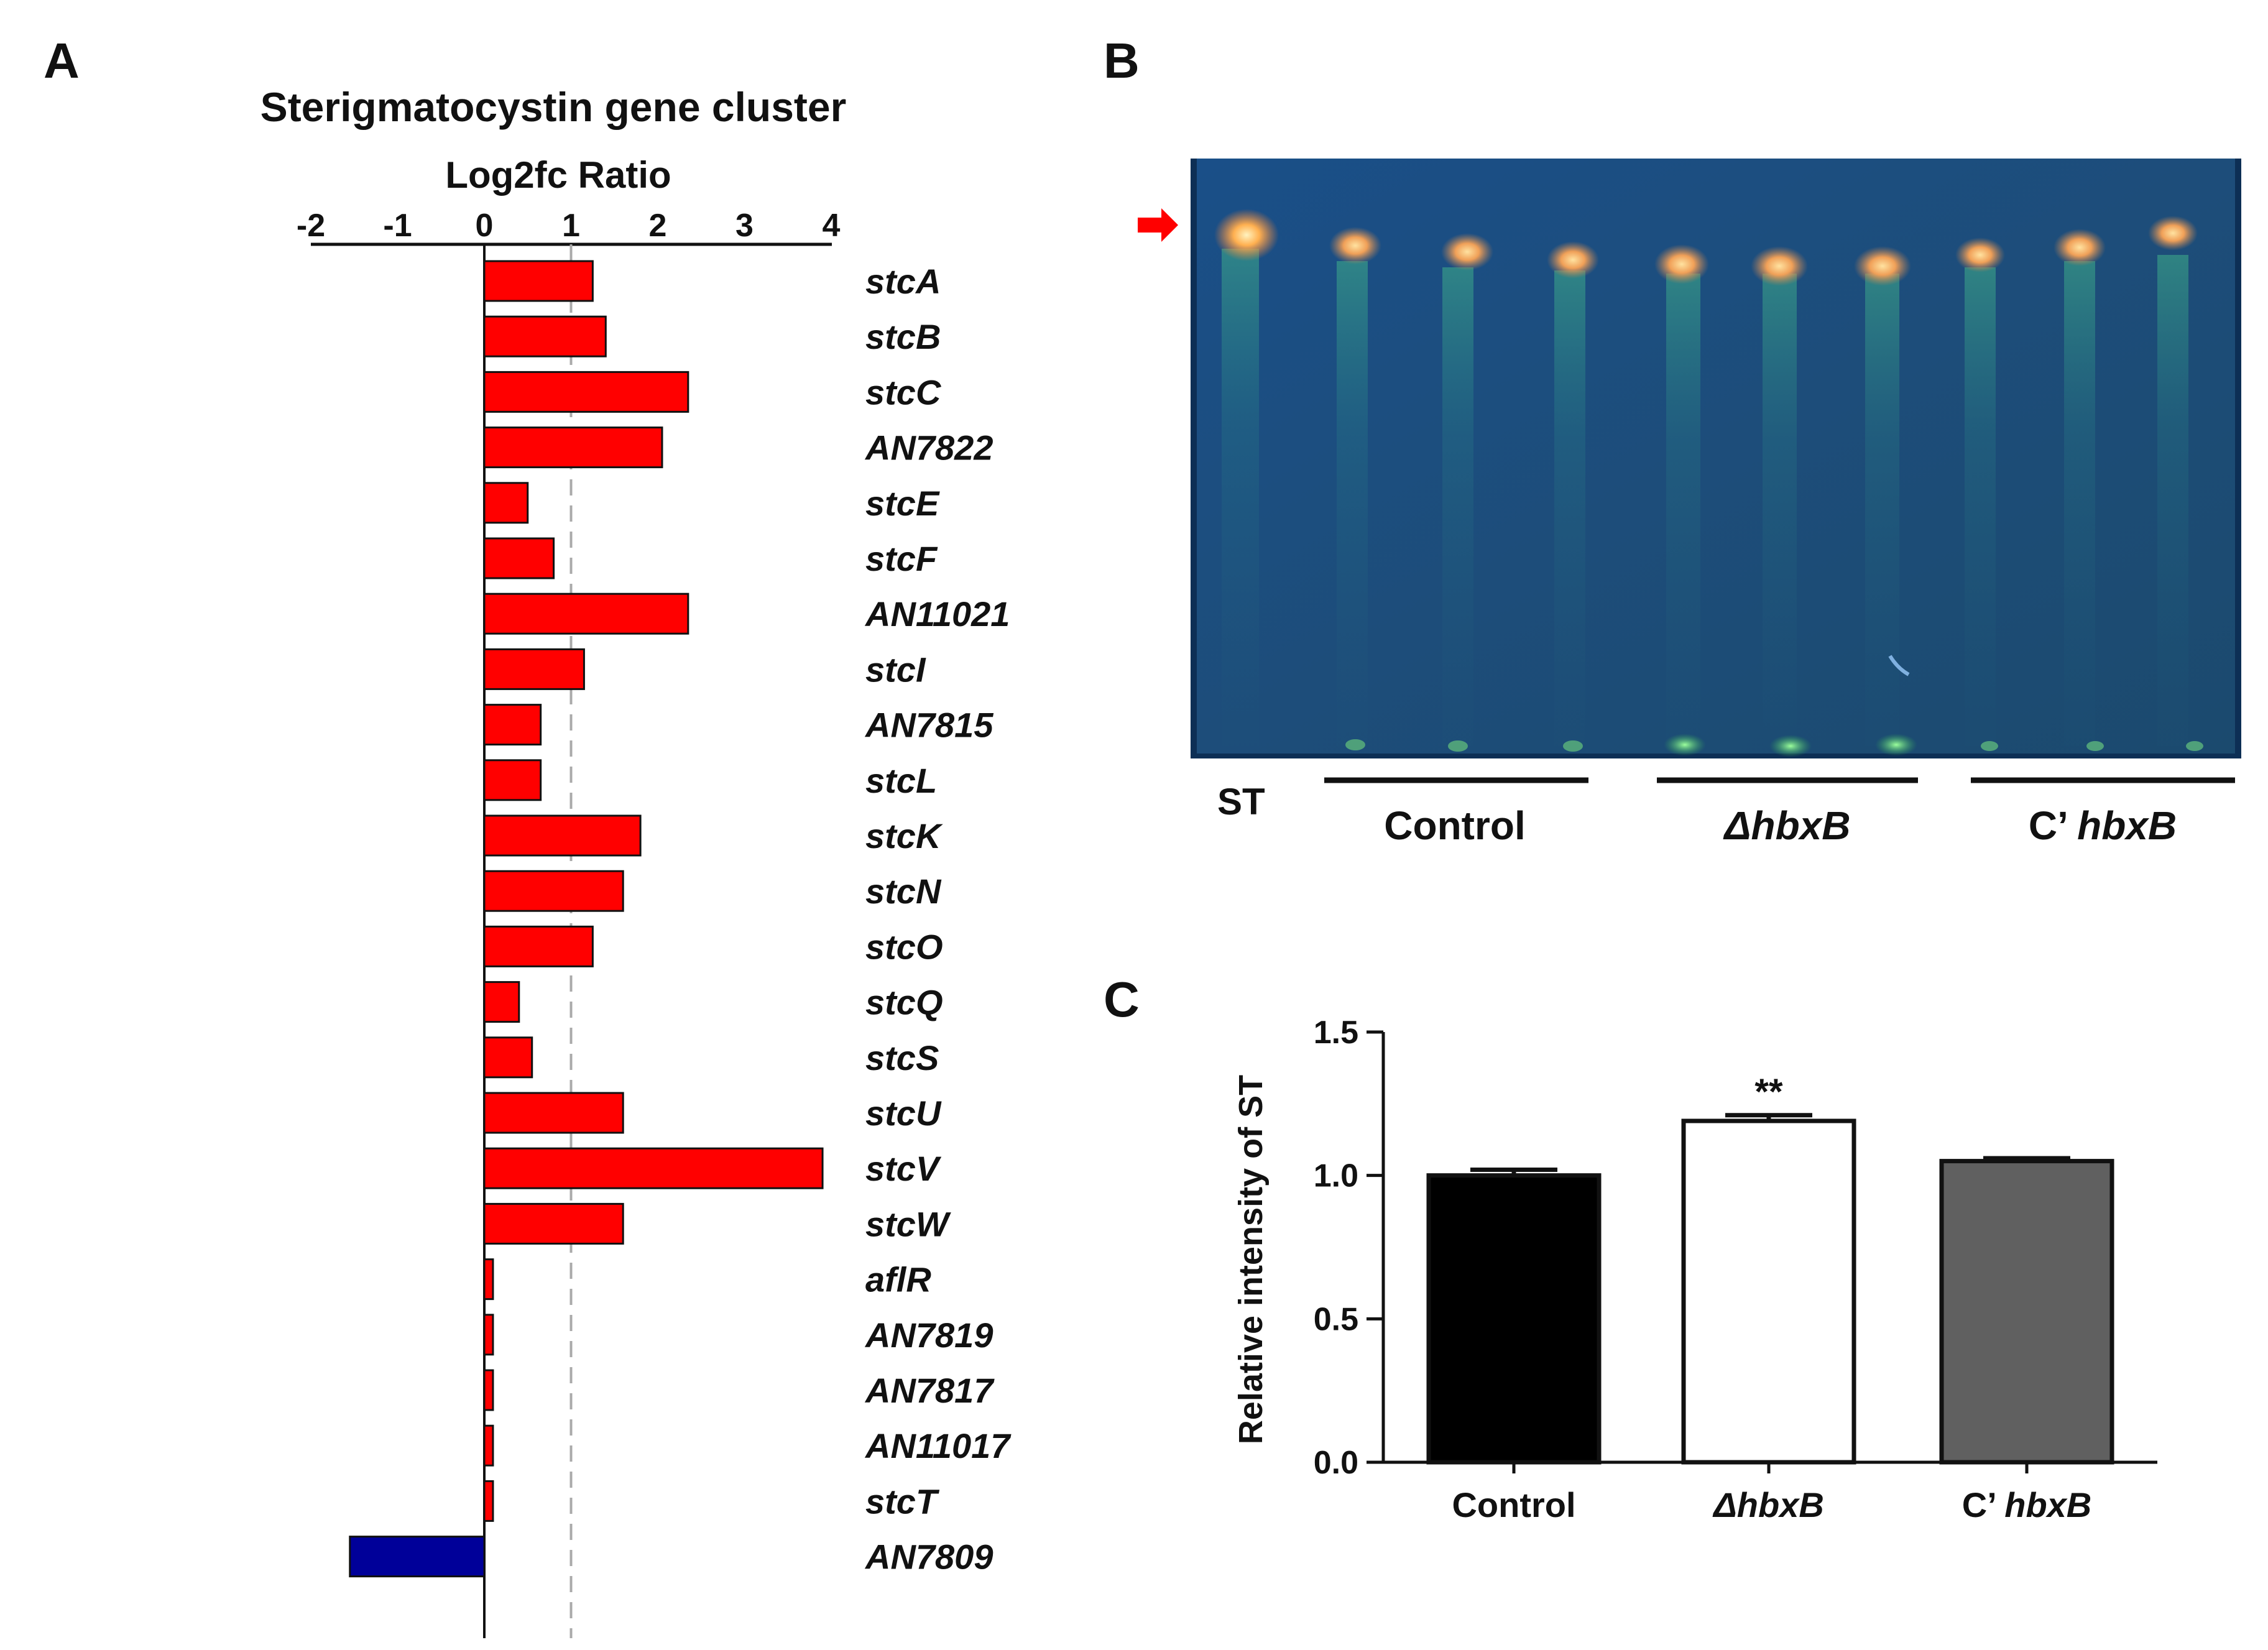 The image size is (2268, 1650). What do you see at coordinates (2103, 825) in the screenshot?
I see `tlc-group-label-complement: C’ hbxB` at bounding box center [2103, 825].